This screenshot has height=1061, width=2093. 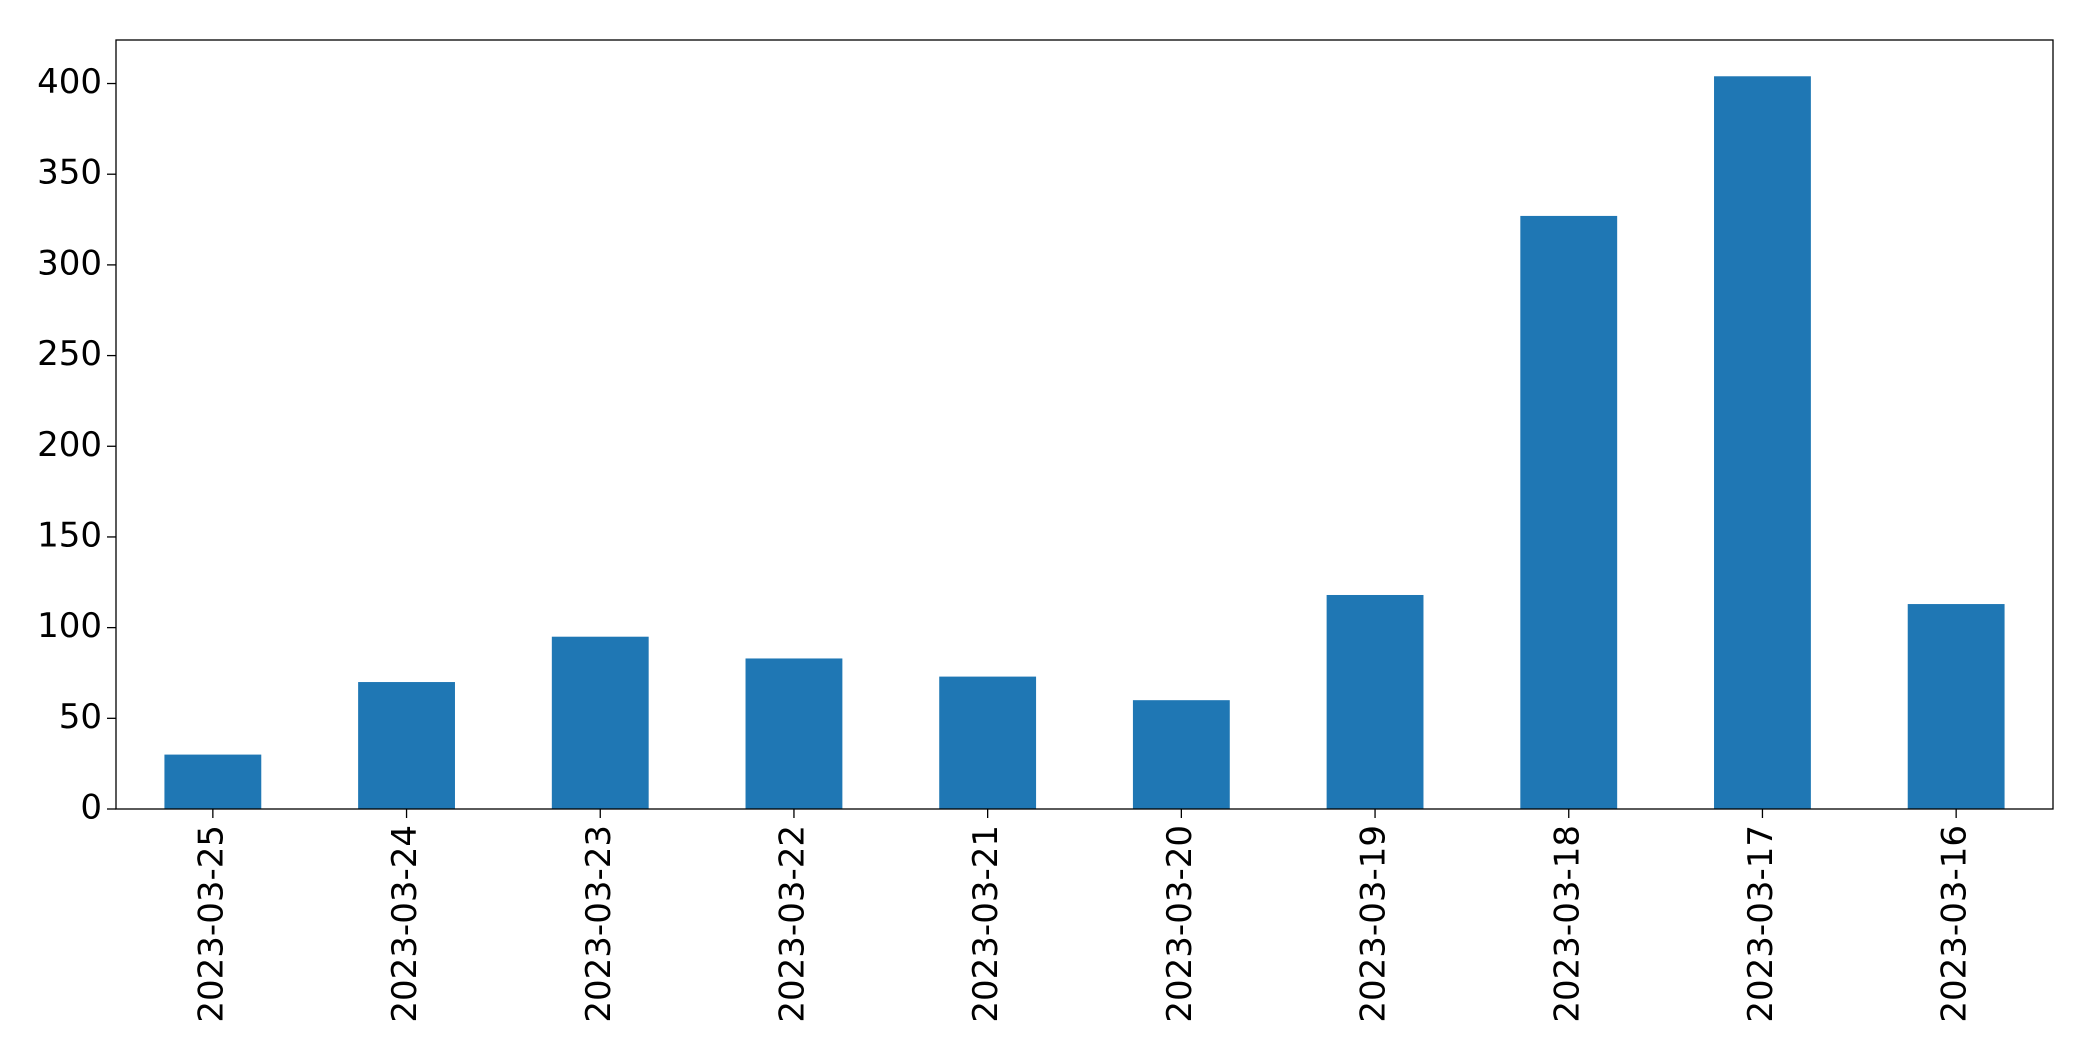 I want to click on y-tick-label: 100, so click(x=69, y=626).